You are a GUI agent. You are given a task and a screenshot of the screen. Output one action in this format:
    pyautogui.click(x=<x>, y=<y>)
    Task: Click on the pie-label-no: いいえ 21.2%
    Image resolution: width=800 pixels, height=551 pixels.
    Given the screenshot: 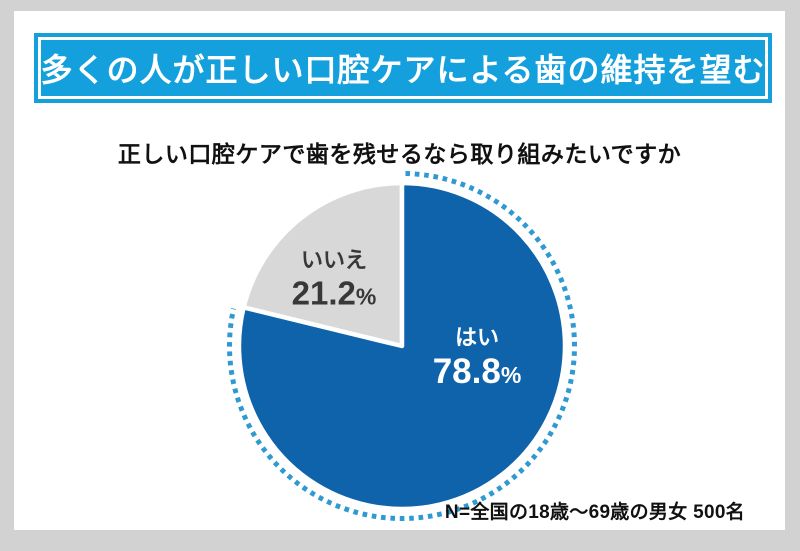 What is the action you would take?
    pyautogui.click(x=334, y=279)
    